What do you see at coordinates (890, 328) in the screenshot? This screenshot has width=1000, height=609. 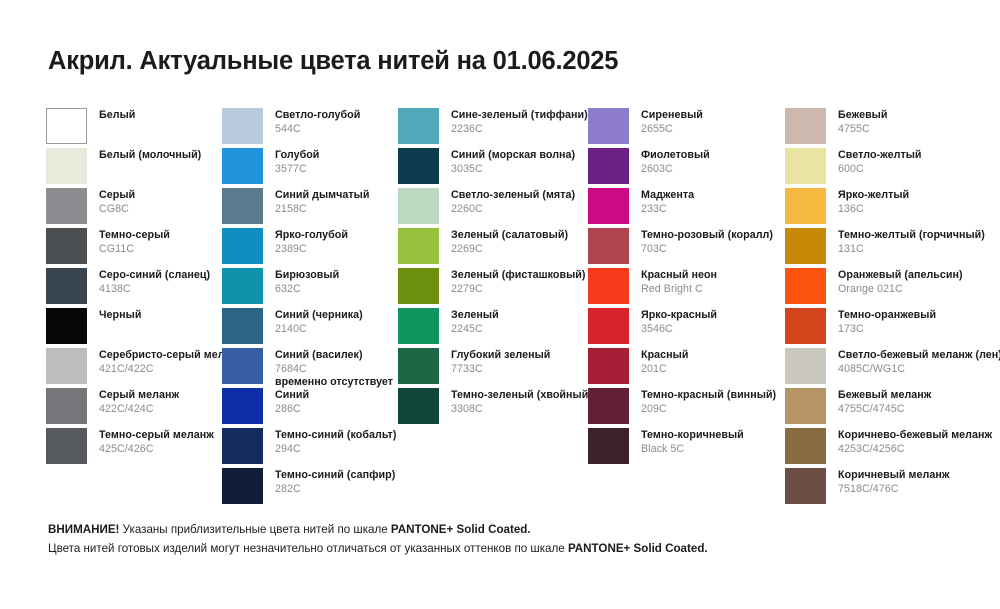 I see `swatch-row: Темно-оранжевый 173C` at bounding box center [890, 328].